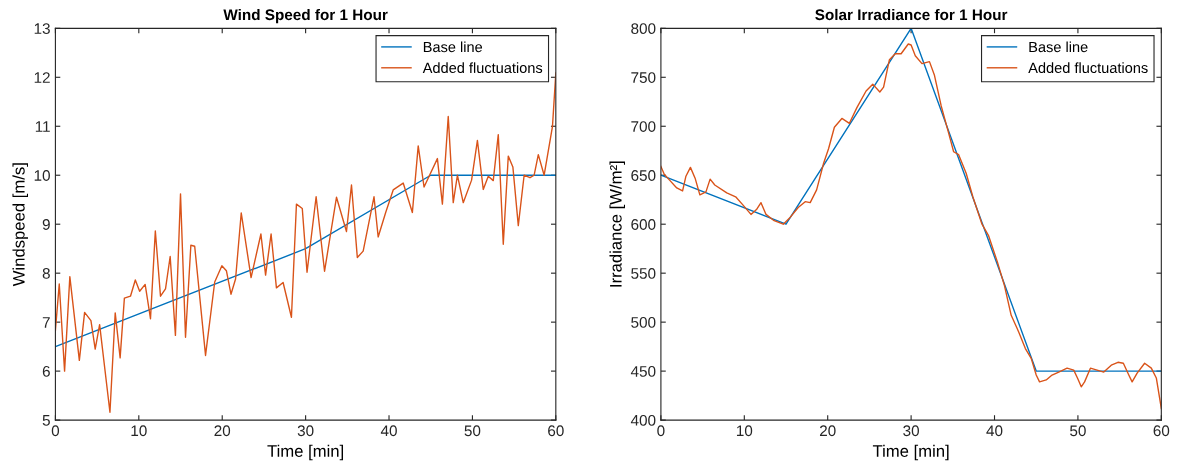 This screenshot has width=1179, height=472. I want to click on y-tick-label: 9, so click(46, 224).